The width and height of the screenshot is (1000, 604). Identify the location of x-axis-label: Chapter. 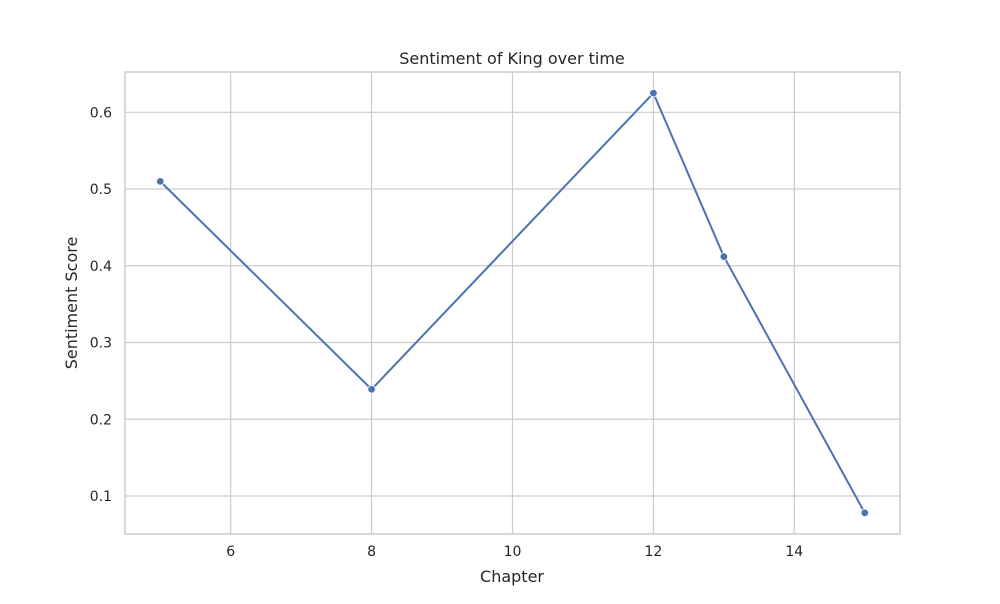
(512, 576).